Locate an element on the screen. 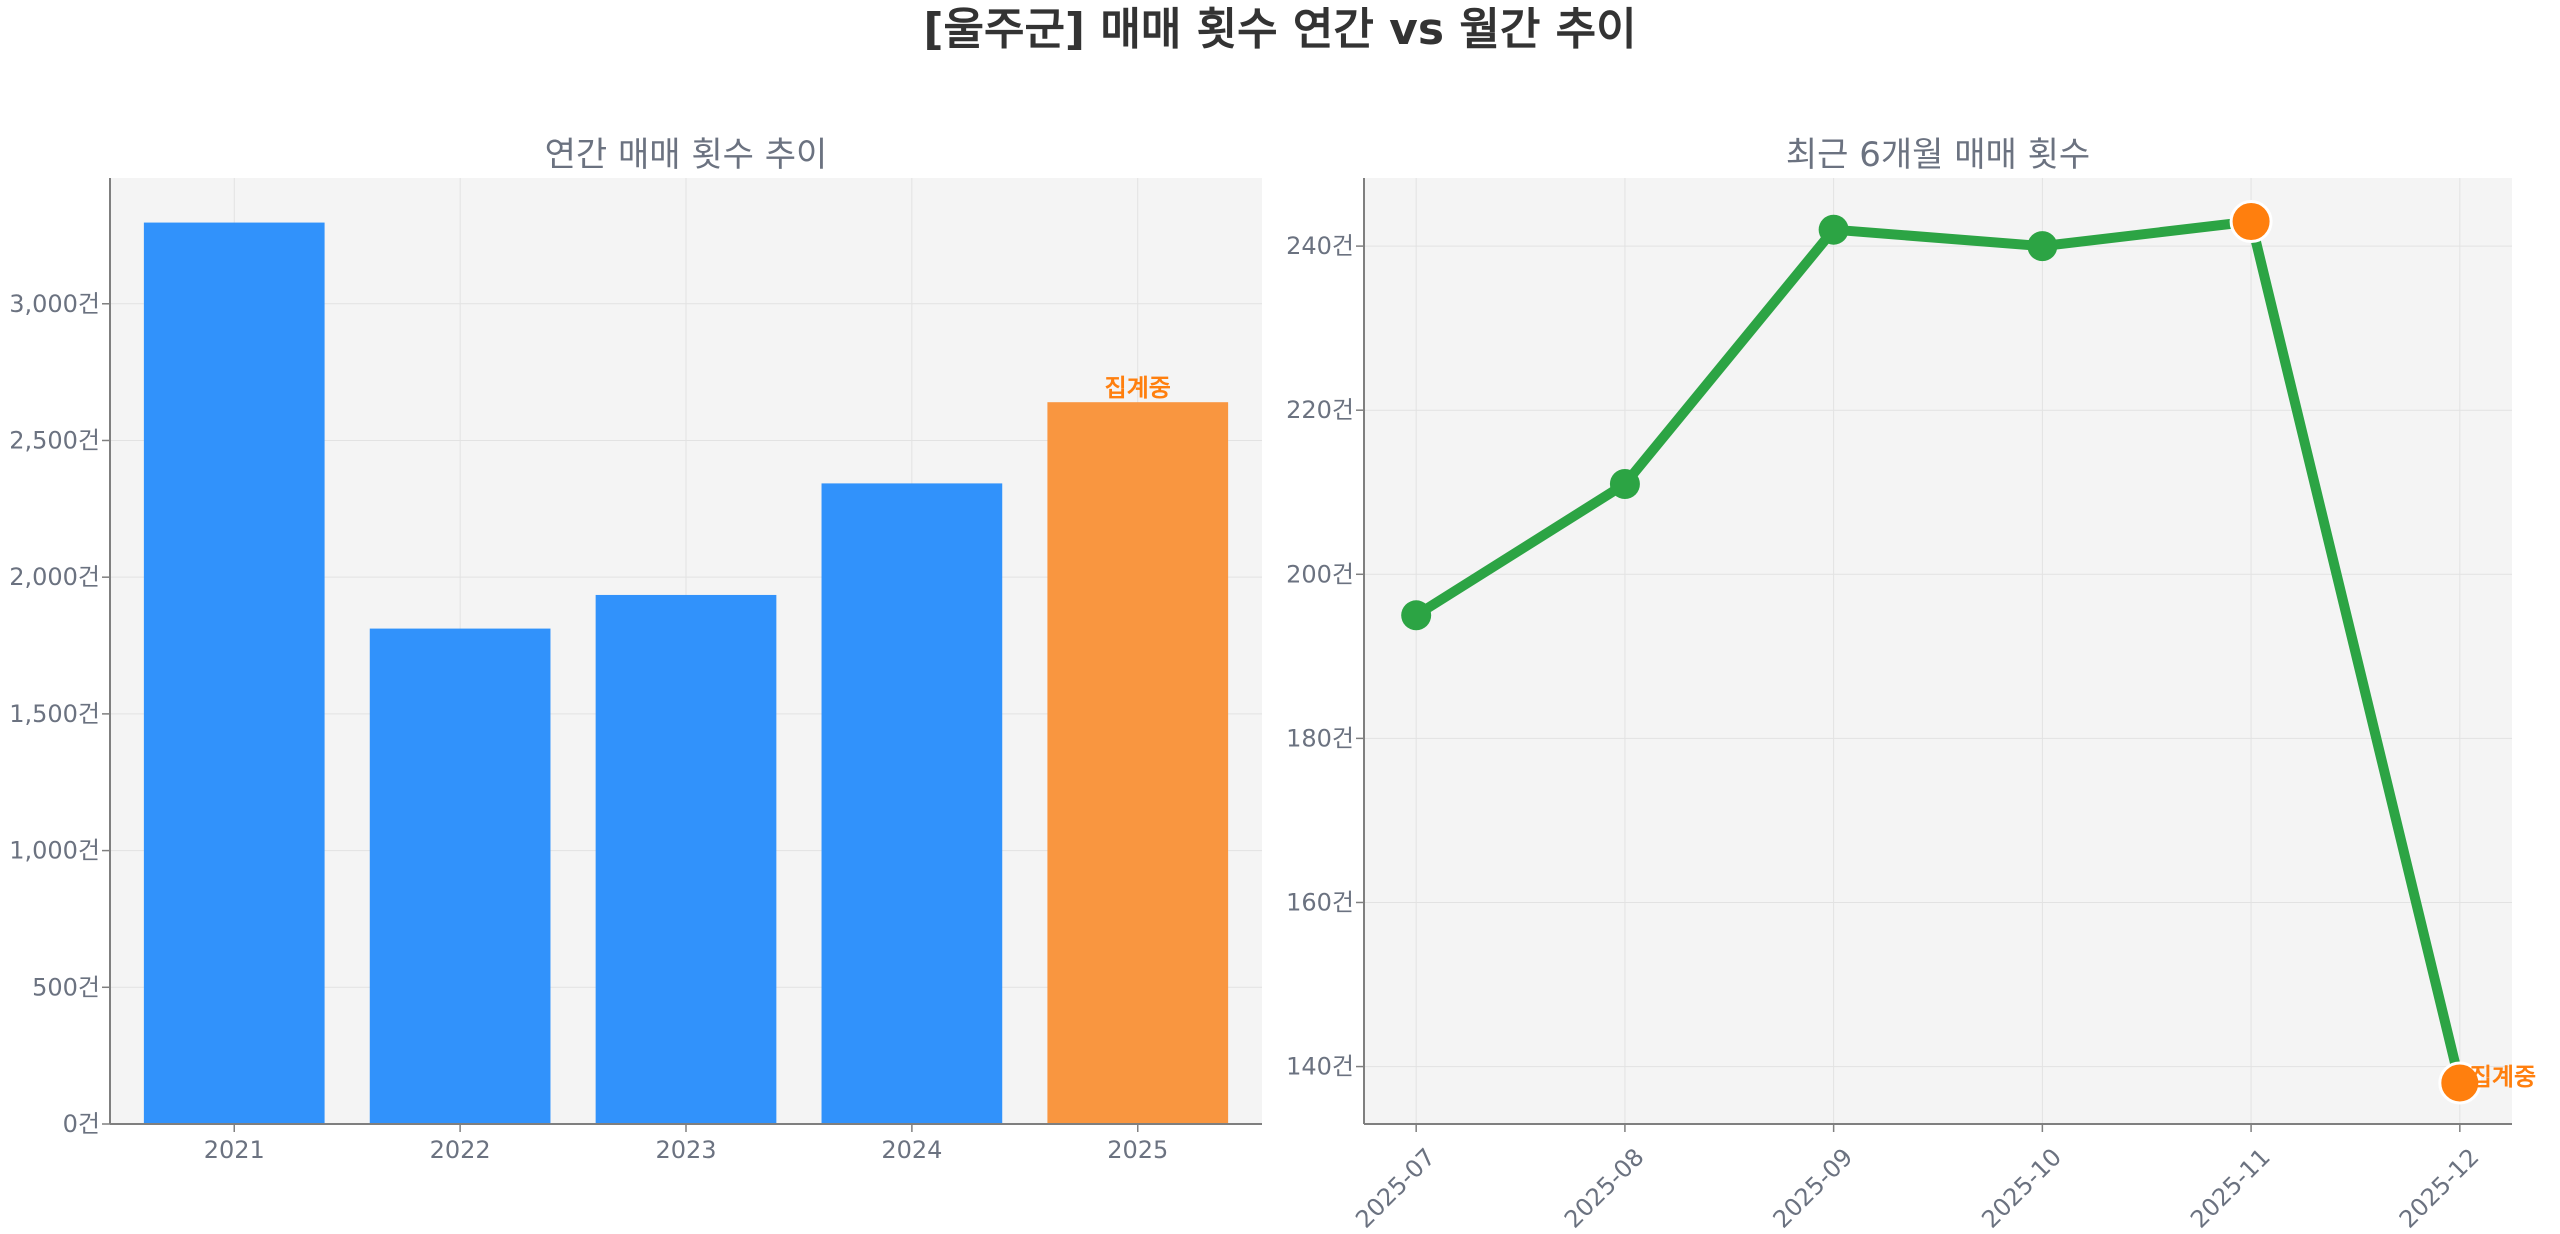 This screenshot has height=1234, width=2560. right-y-tick-label: 140건 is located at coordinates (1320, 1067).